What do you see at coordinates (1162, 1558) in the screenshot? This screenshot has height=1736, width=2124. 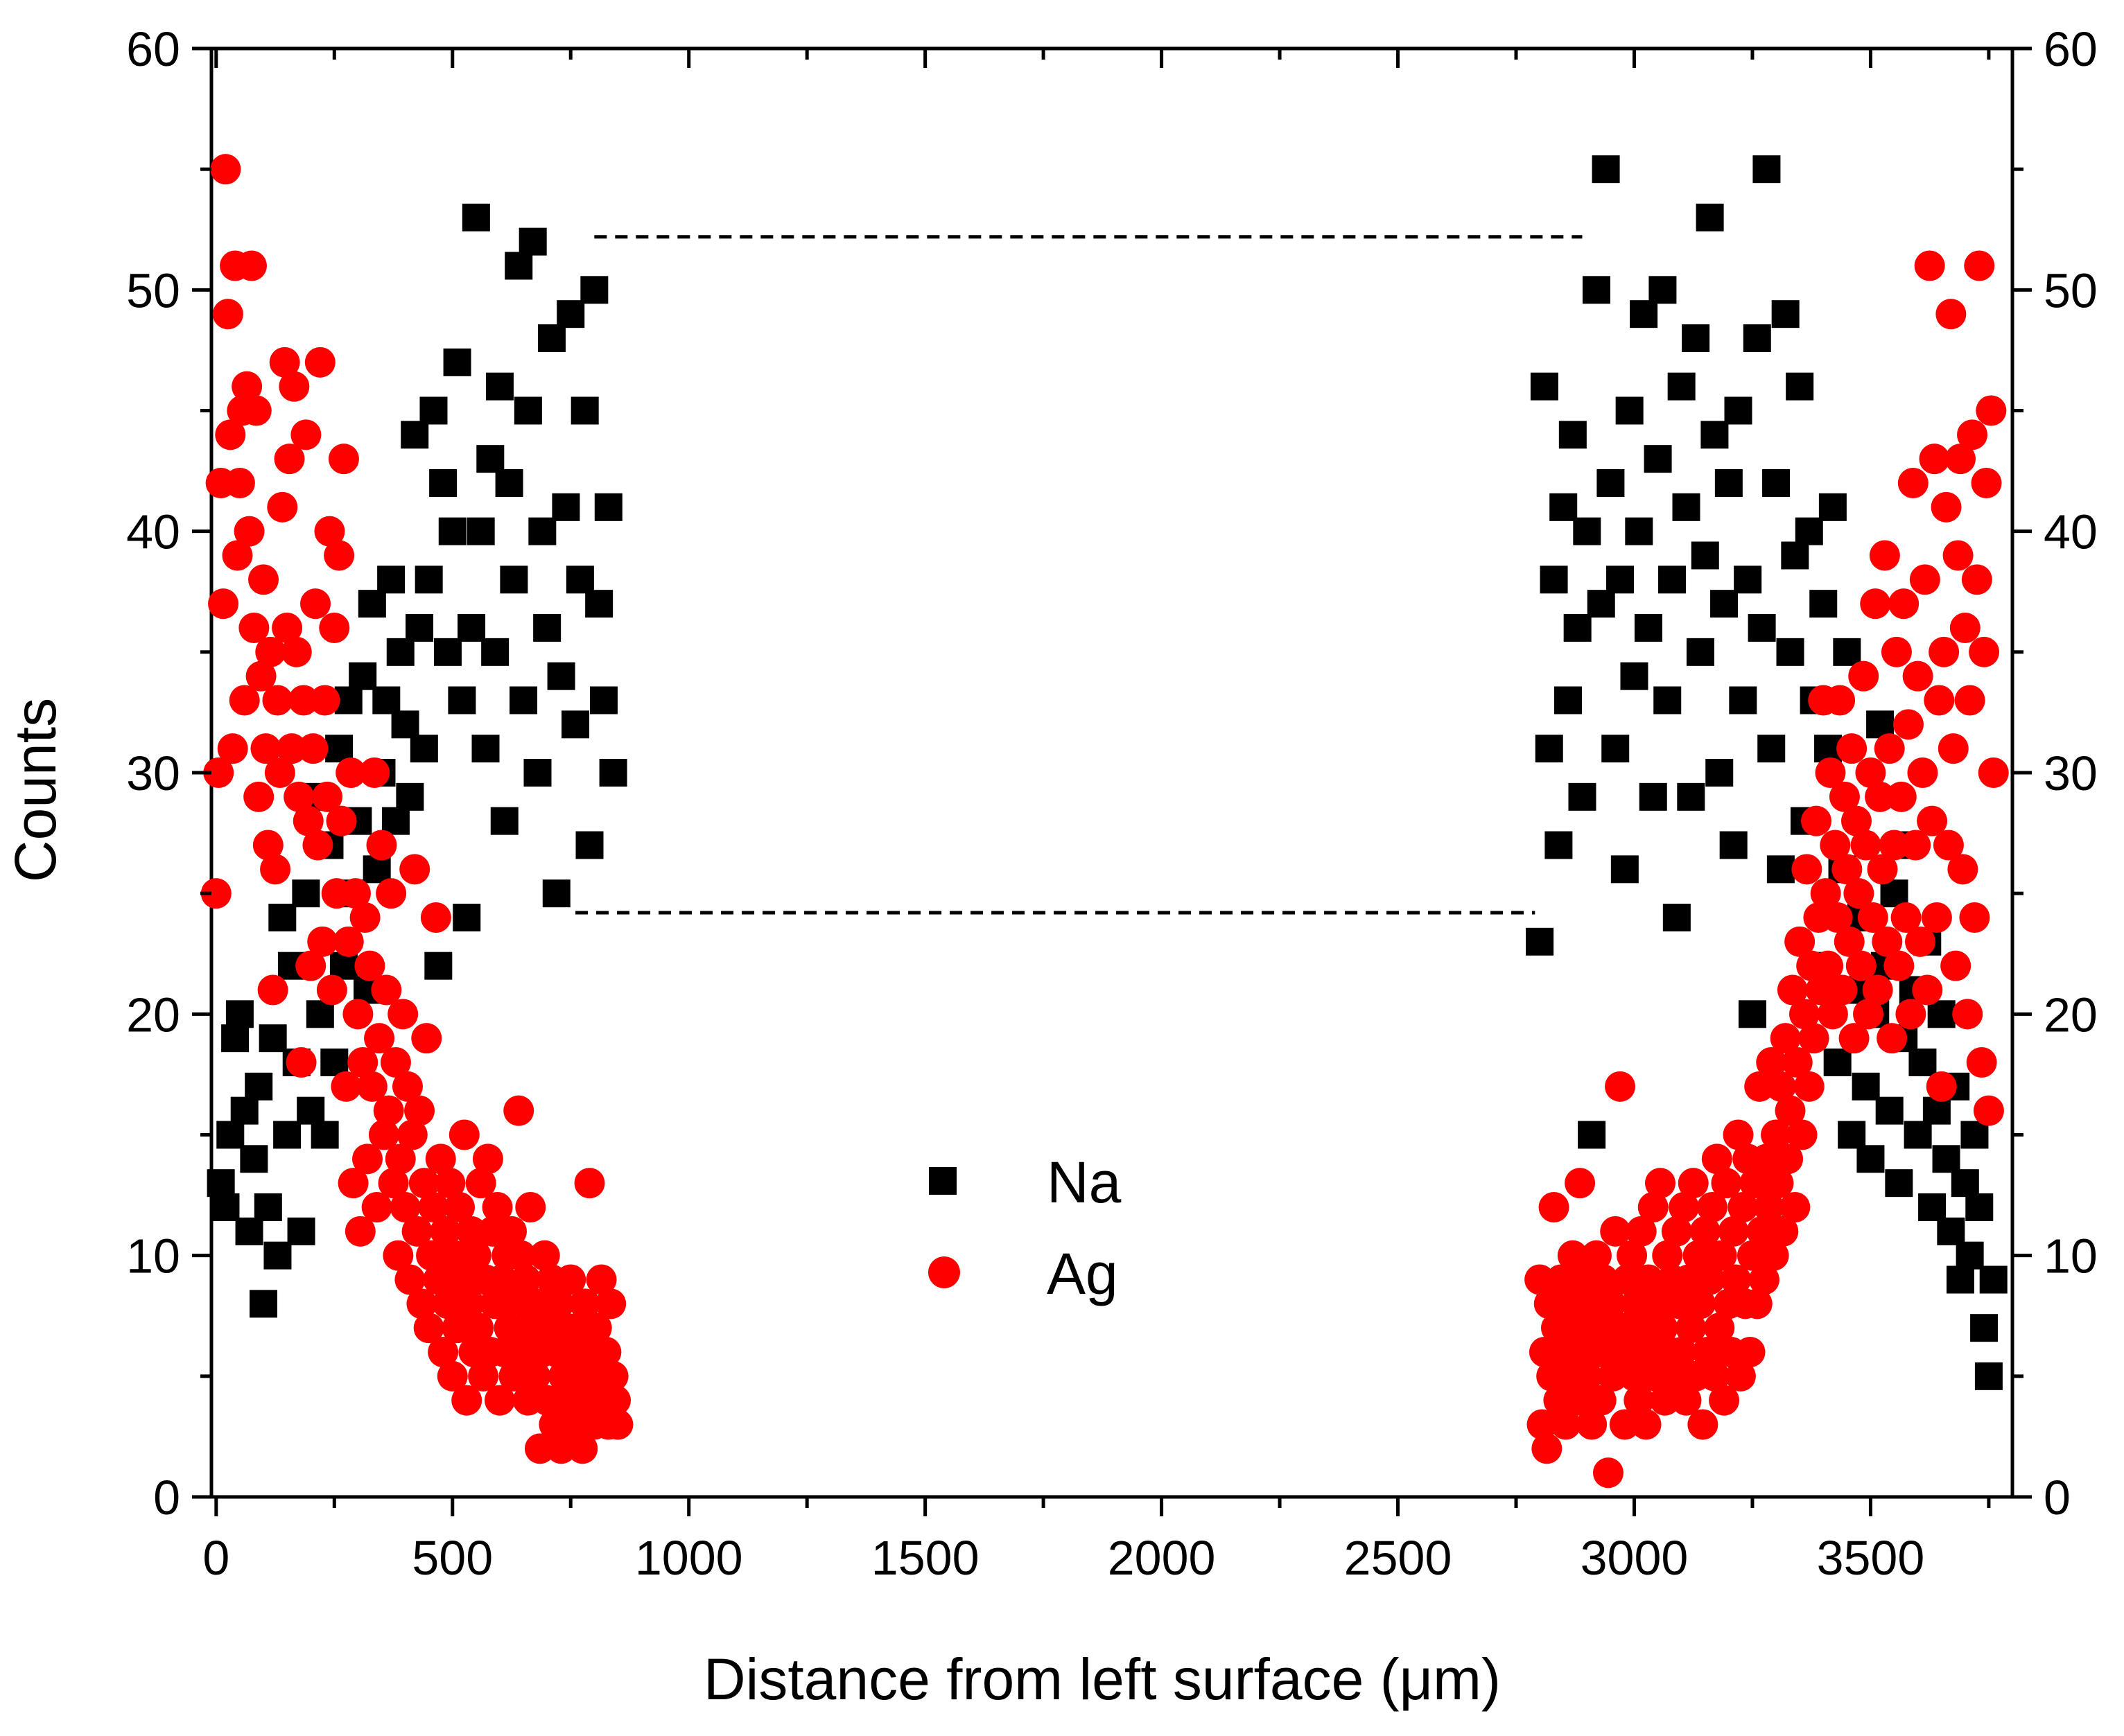 I see `x-tick-label: 2000` at bounding box center [1162, 1558].